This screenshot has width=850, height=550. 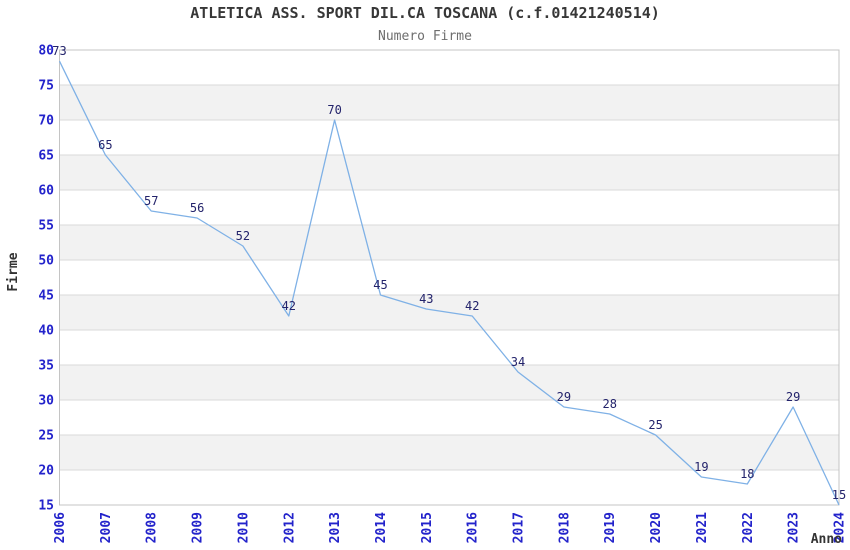 What do you see at coordinates (46, 506) in the screenshot?
I see `y-tick-label: 15` at bounding box center [46, 506].